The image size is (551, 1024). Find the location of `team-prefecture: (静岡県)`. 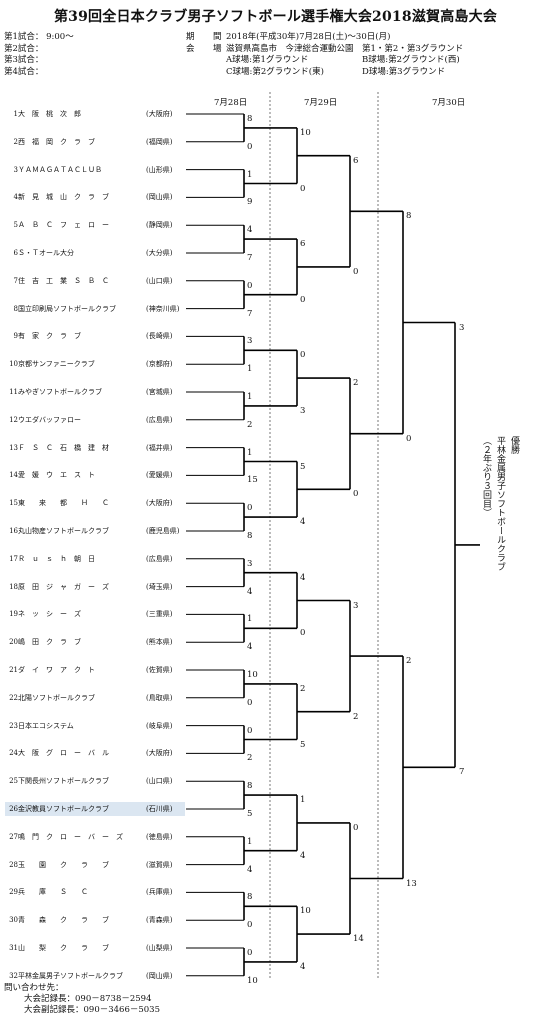

team-prefecture: (静岡県) is located at coordinates (159, 225).